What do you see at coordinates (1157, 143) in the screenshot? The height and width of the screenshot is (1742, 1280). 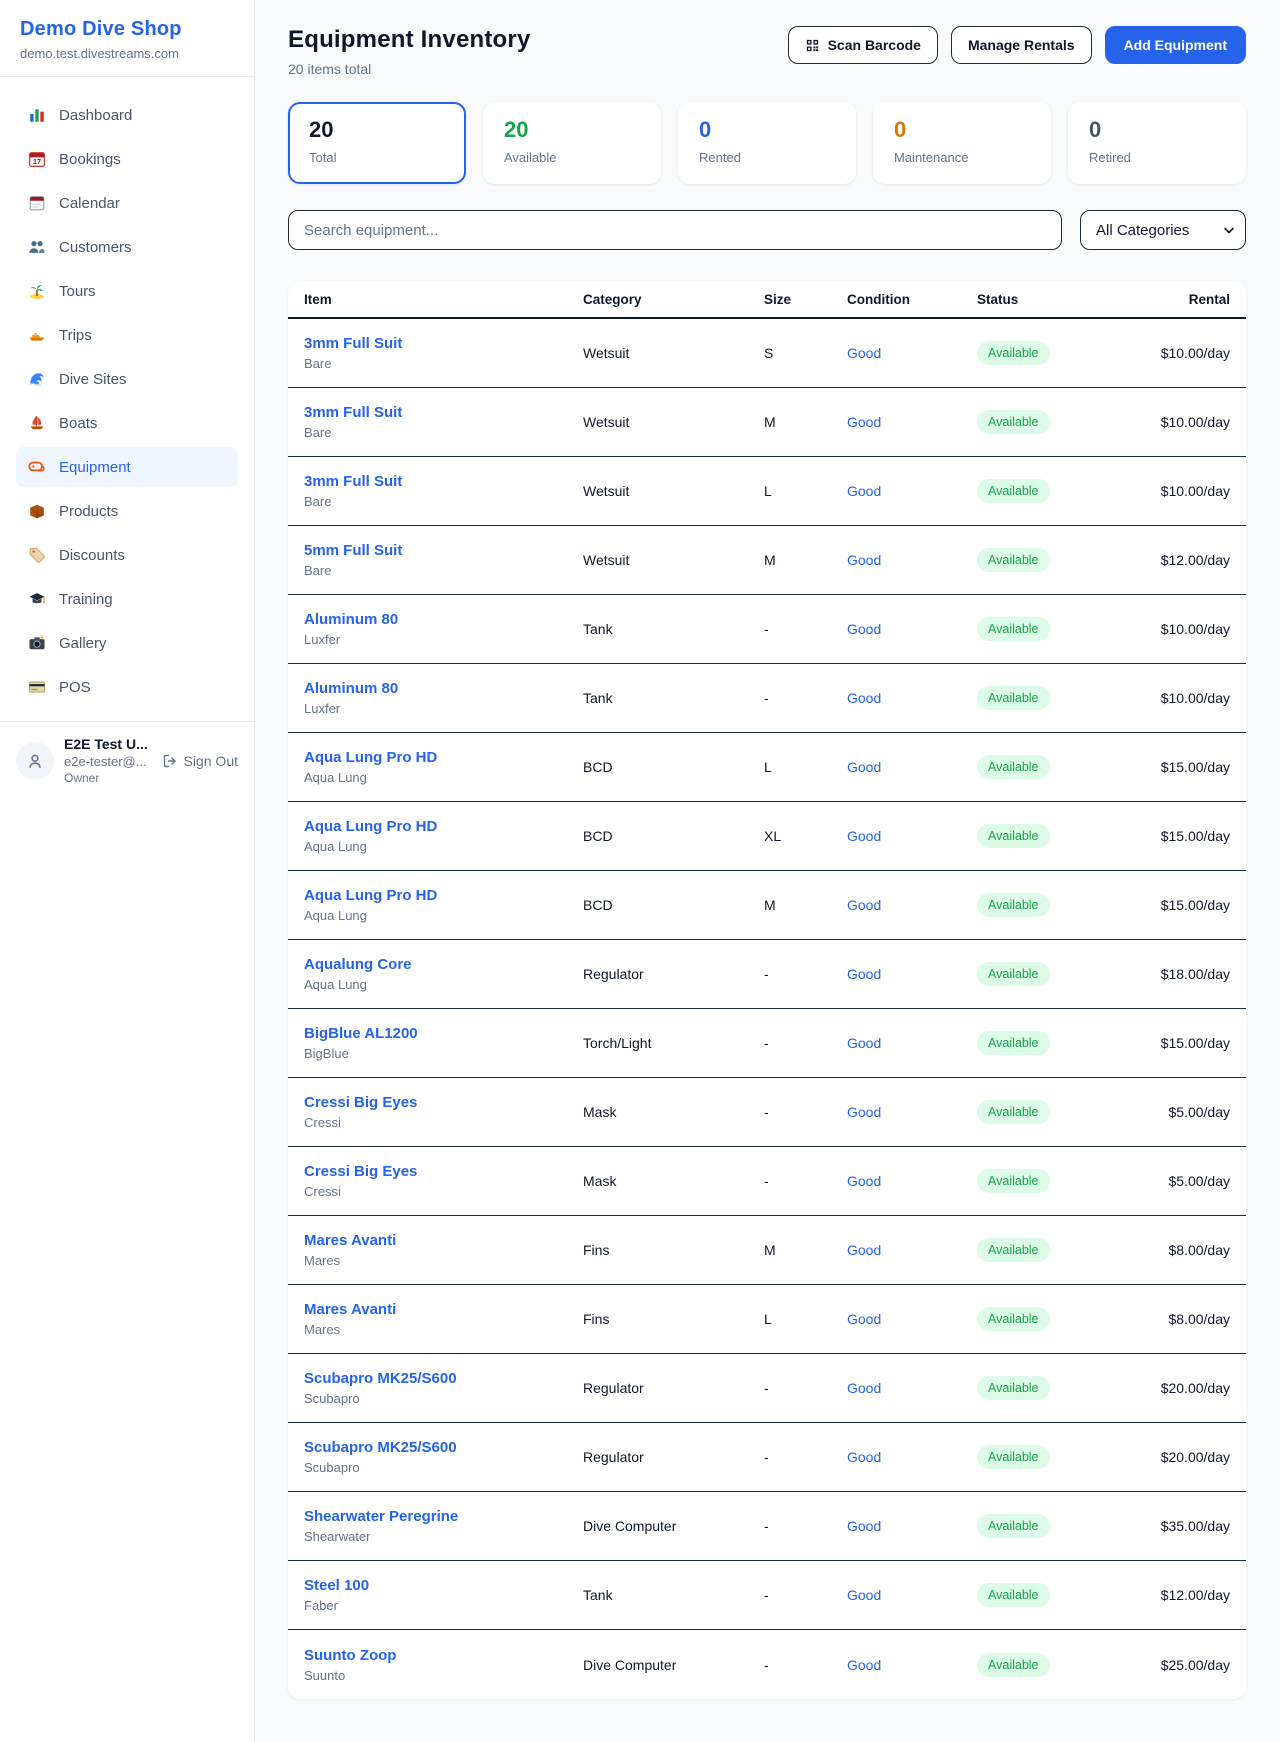 I see `sidebar-item-retired: 0 Retired` at bounding box center [1157, 143].